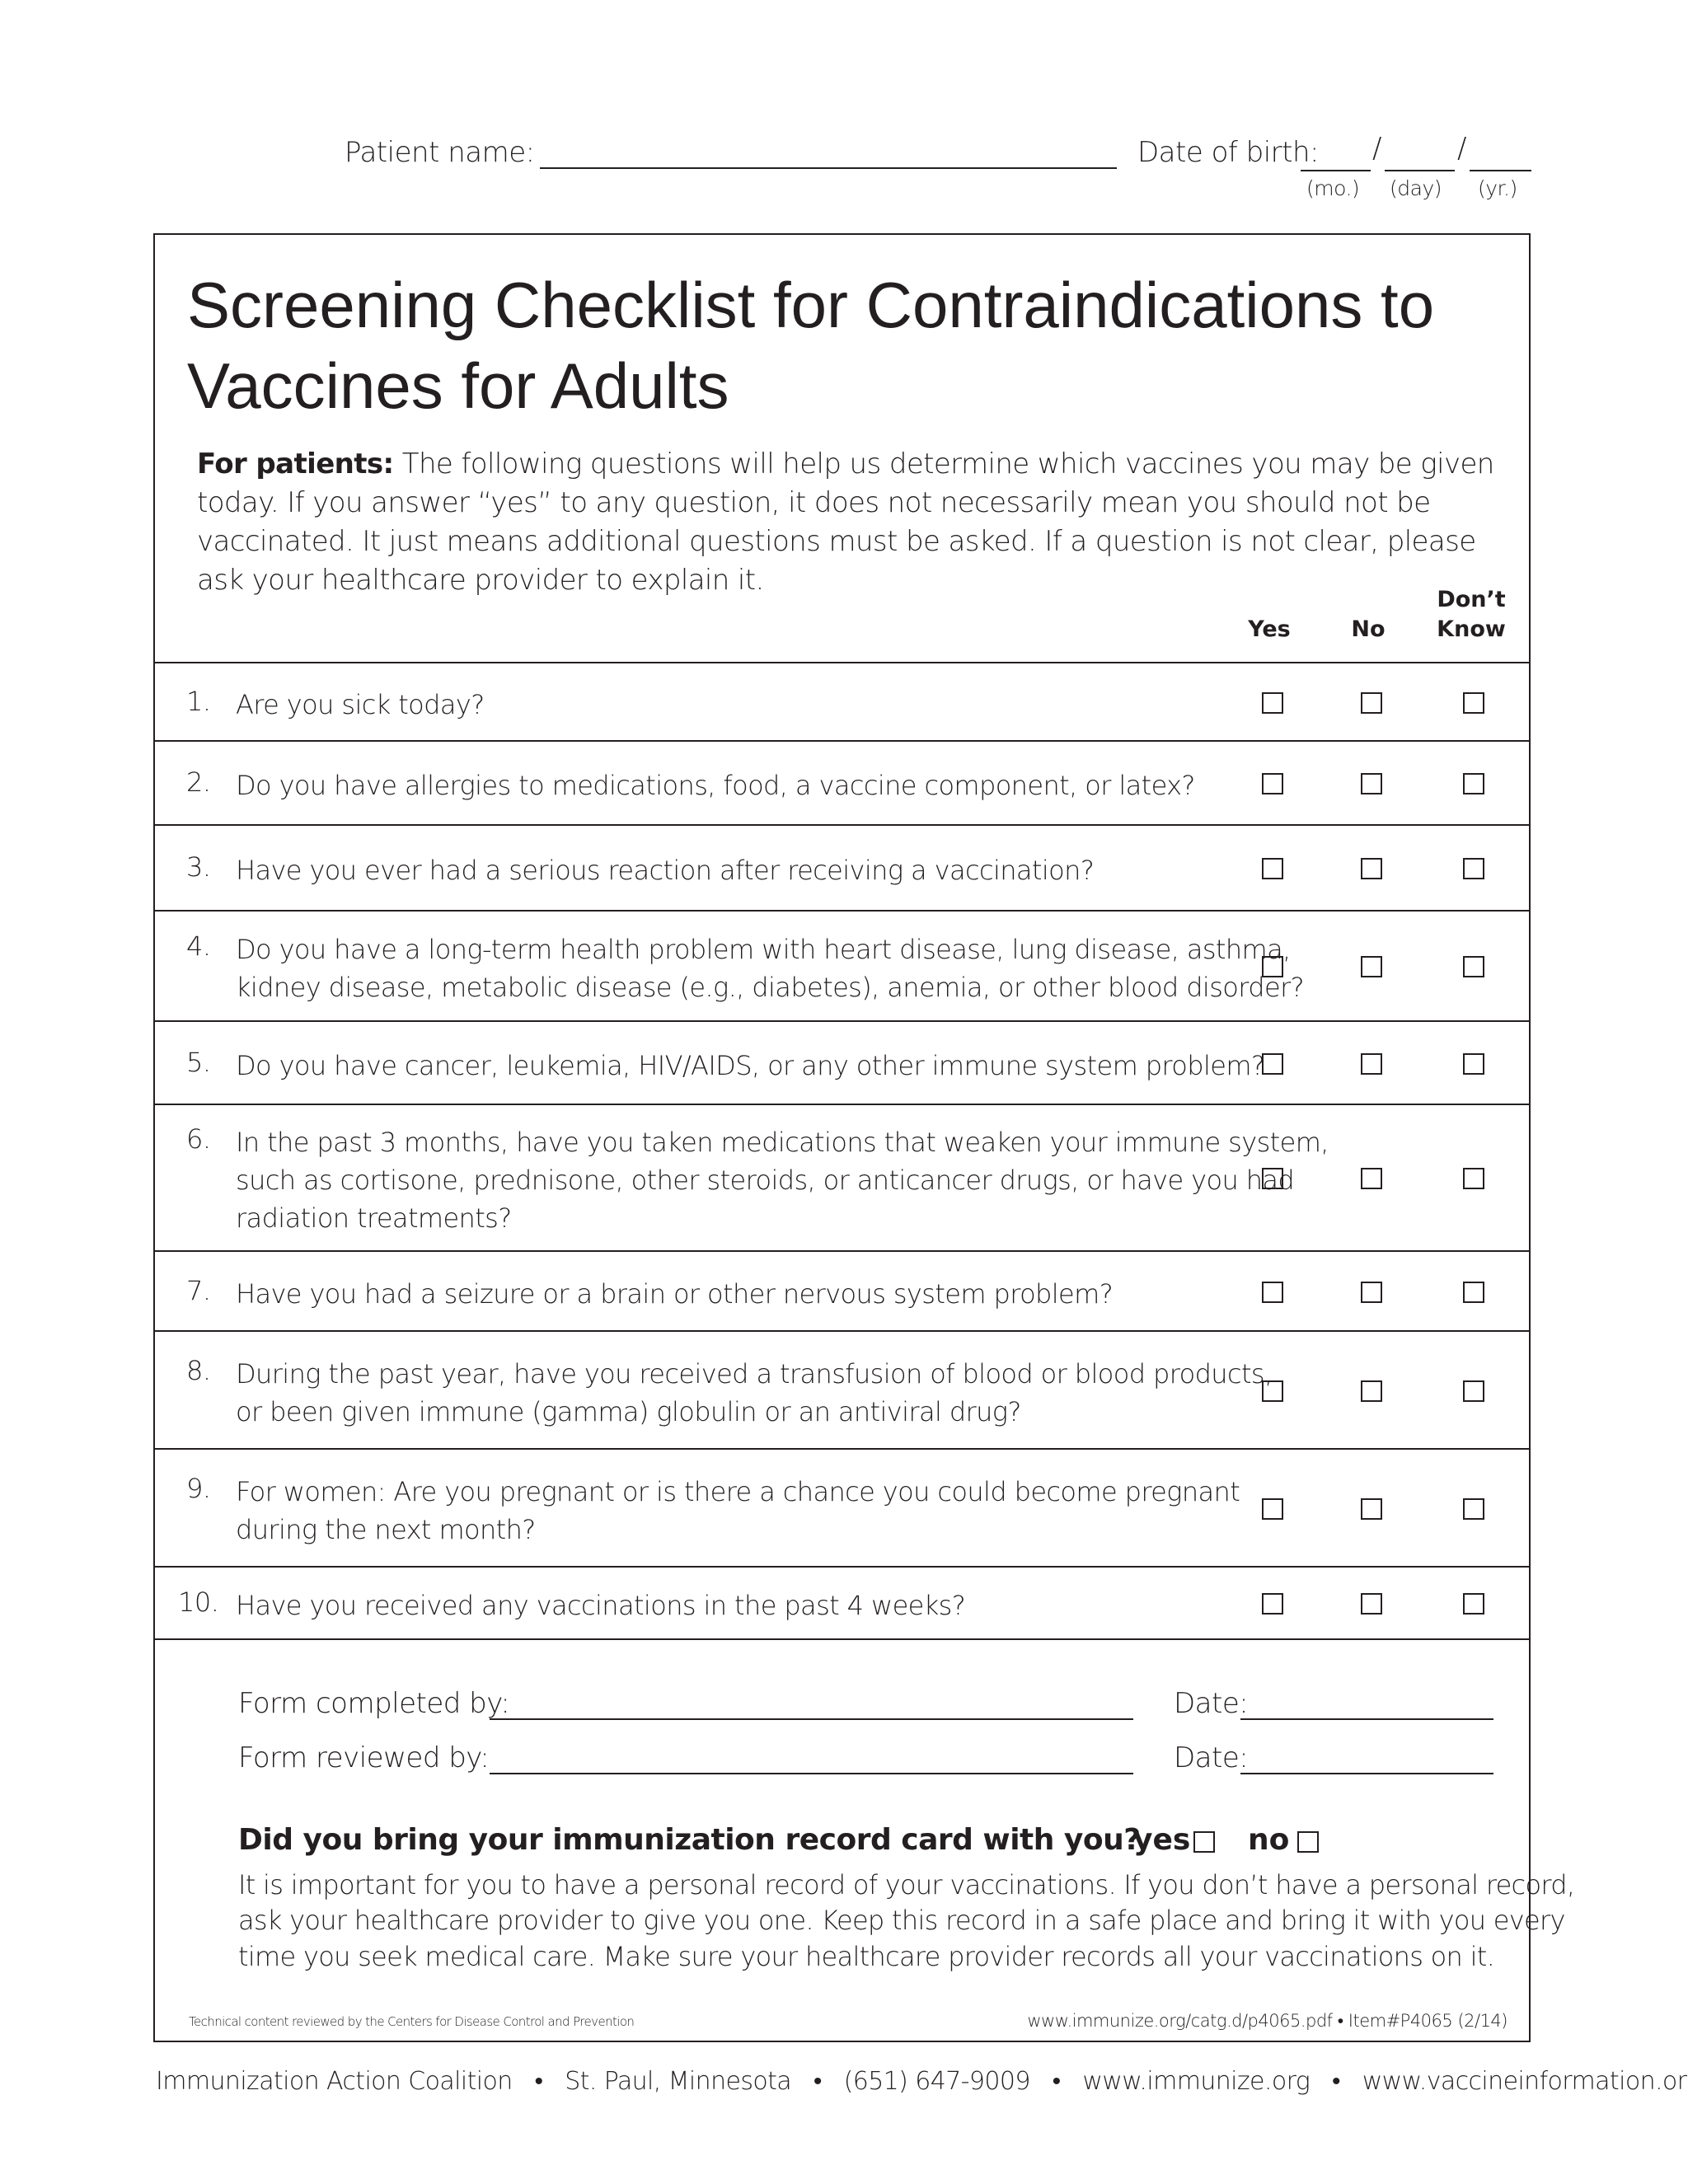  What do you see at coordinates (1162, 1840) in the screenshot?
I see `record-yes-label: yes` at bounding box center [1162, 1840].